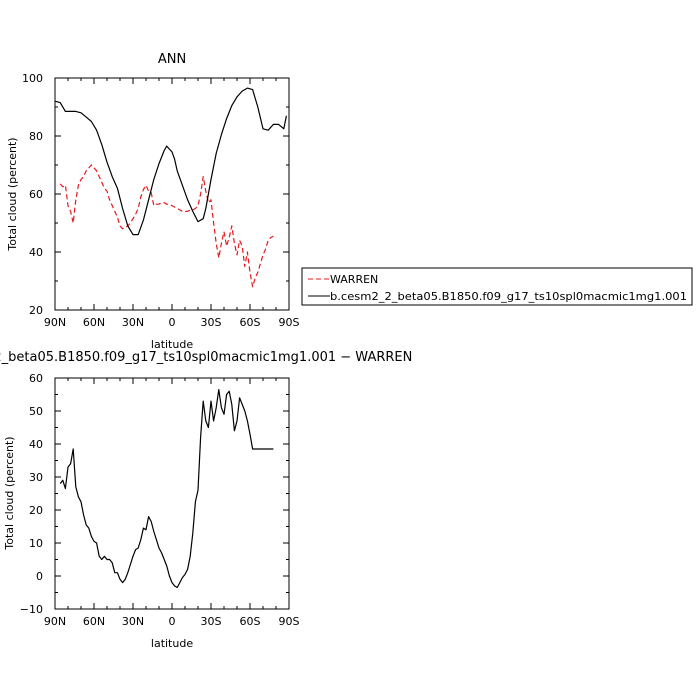  Describe the element at coordinates (31, 609) in the screenshot. I see `y-tick-label: −10` at that location.